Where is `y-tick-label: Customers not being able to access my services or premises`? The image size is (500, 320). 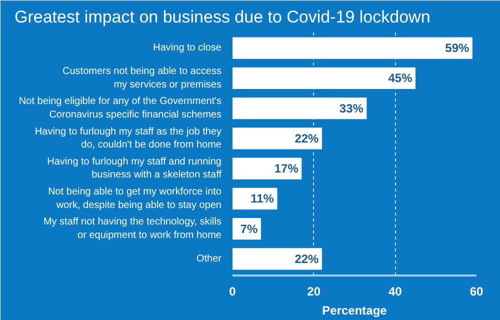
y-tick-label: Customers not being able to access my services or premises is located at coordinates (142, 78).